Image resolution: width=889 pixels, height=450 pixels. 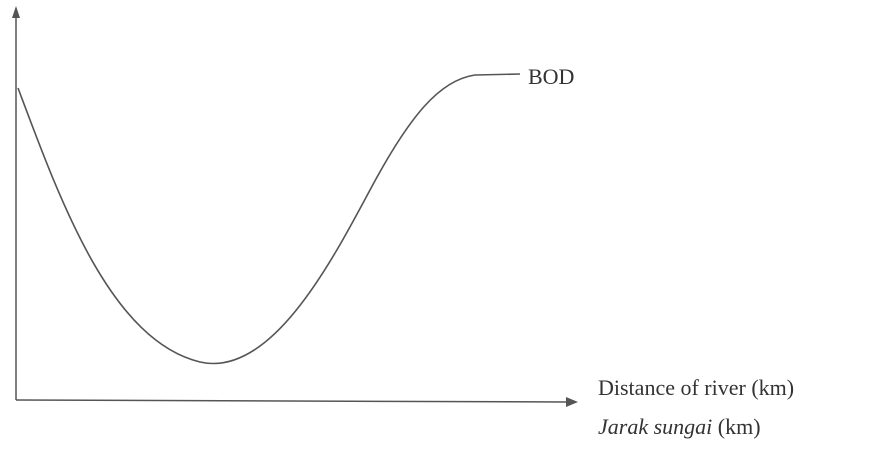 What do you see at coordinates (655, 426) in the screenshot?
I see `x-axis-label-malay-italic: Jarak sungai` at bounding box center [655, 426].